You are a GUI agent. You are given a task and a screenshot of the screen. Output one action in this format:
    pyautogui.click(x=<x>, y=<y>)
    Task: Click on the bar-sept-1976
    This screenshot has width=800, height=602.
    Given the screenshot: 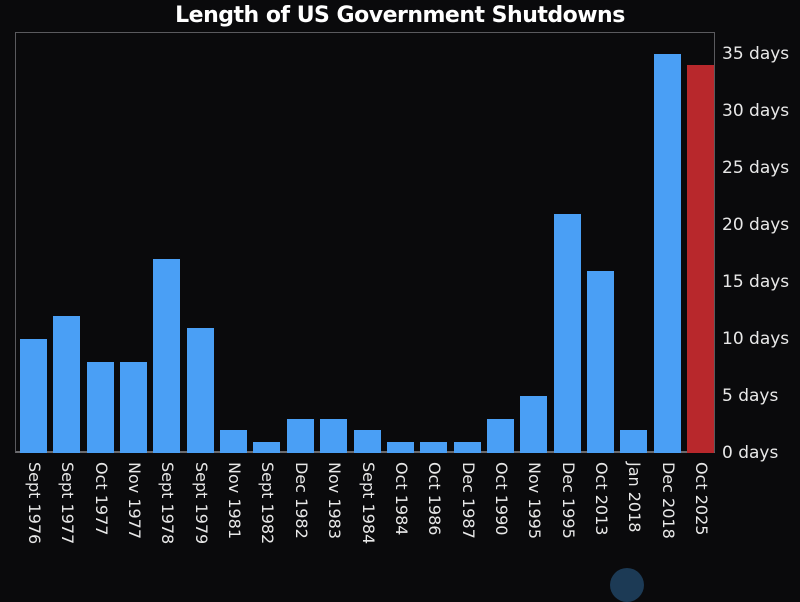 What is the action you would take?
    pyautogui.click(x=33, y=396)
    